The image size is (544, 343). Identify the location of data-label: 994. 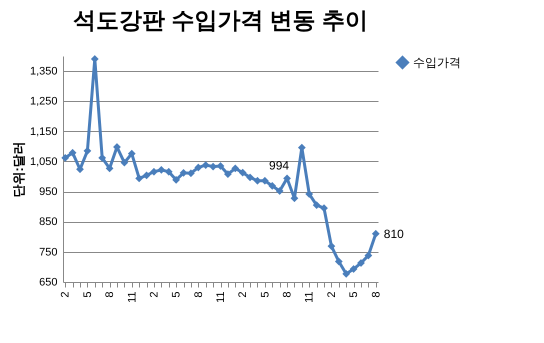
(279, 165).